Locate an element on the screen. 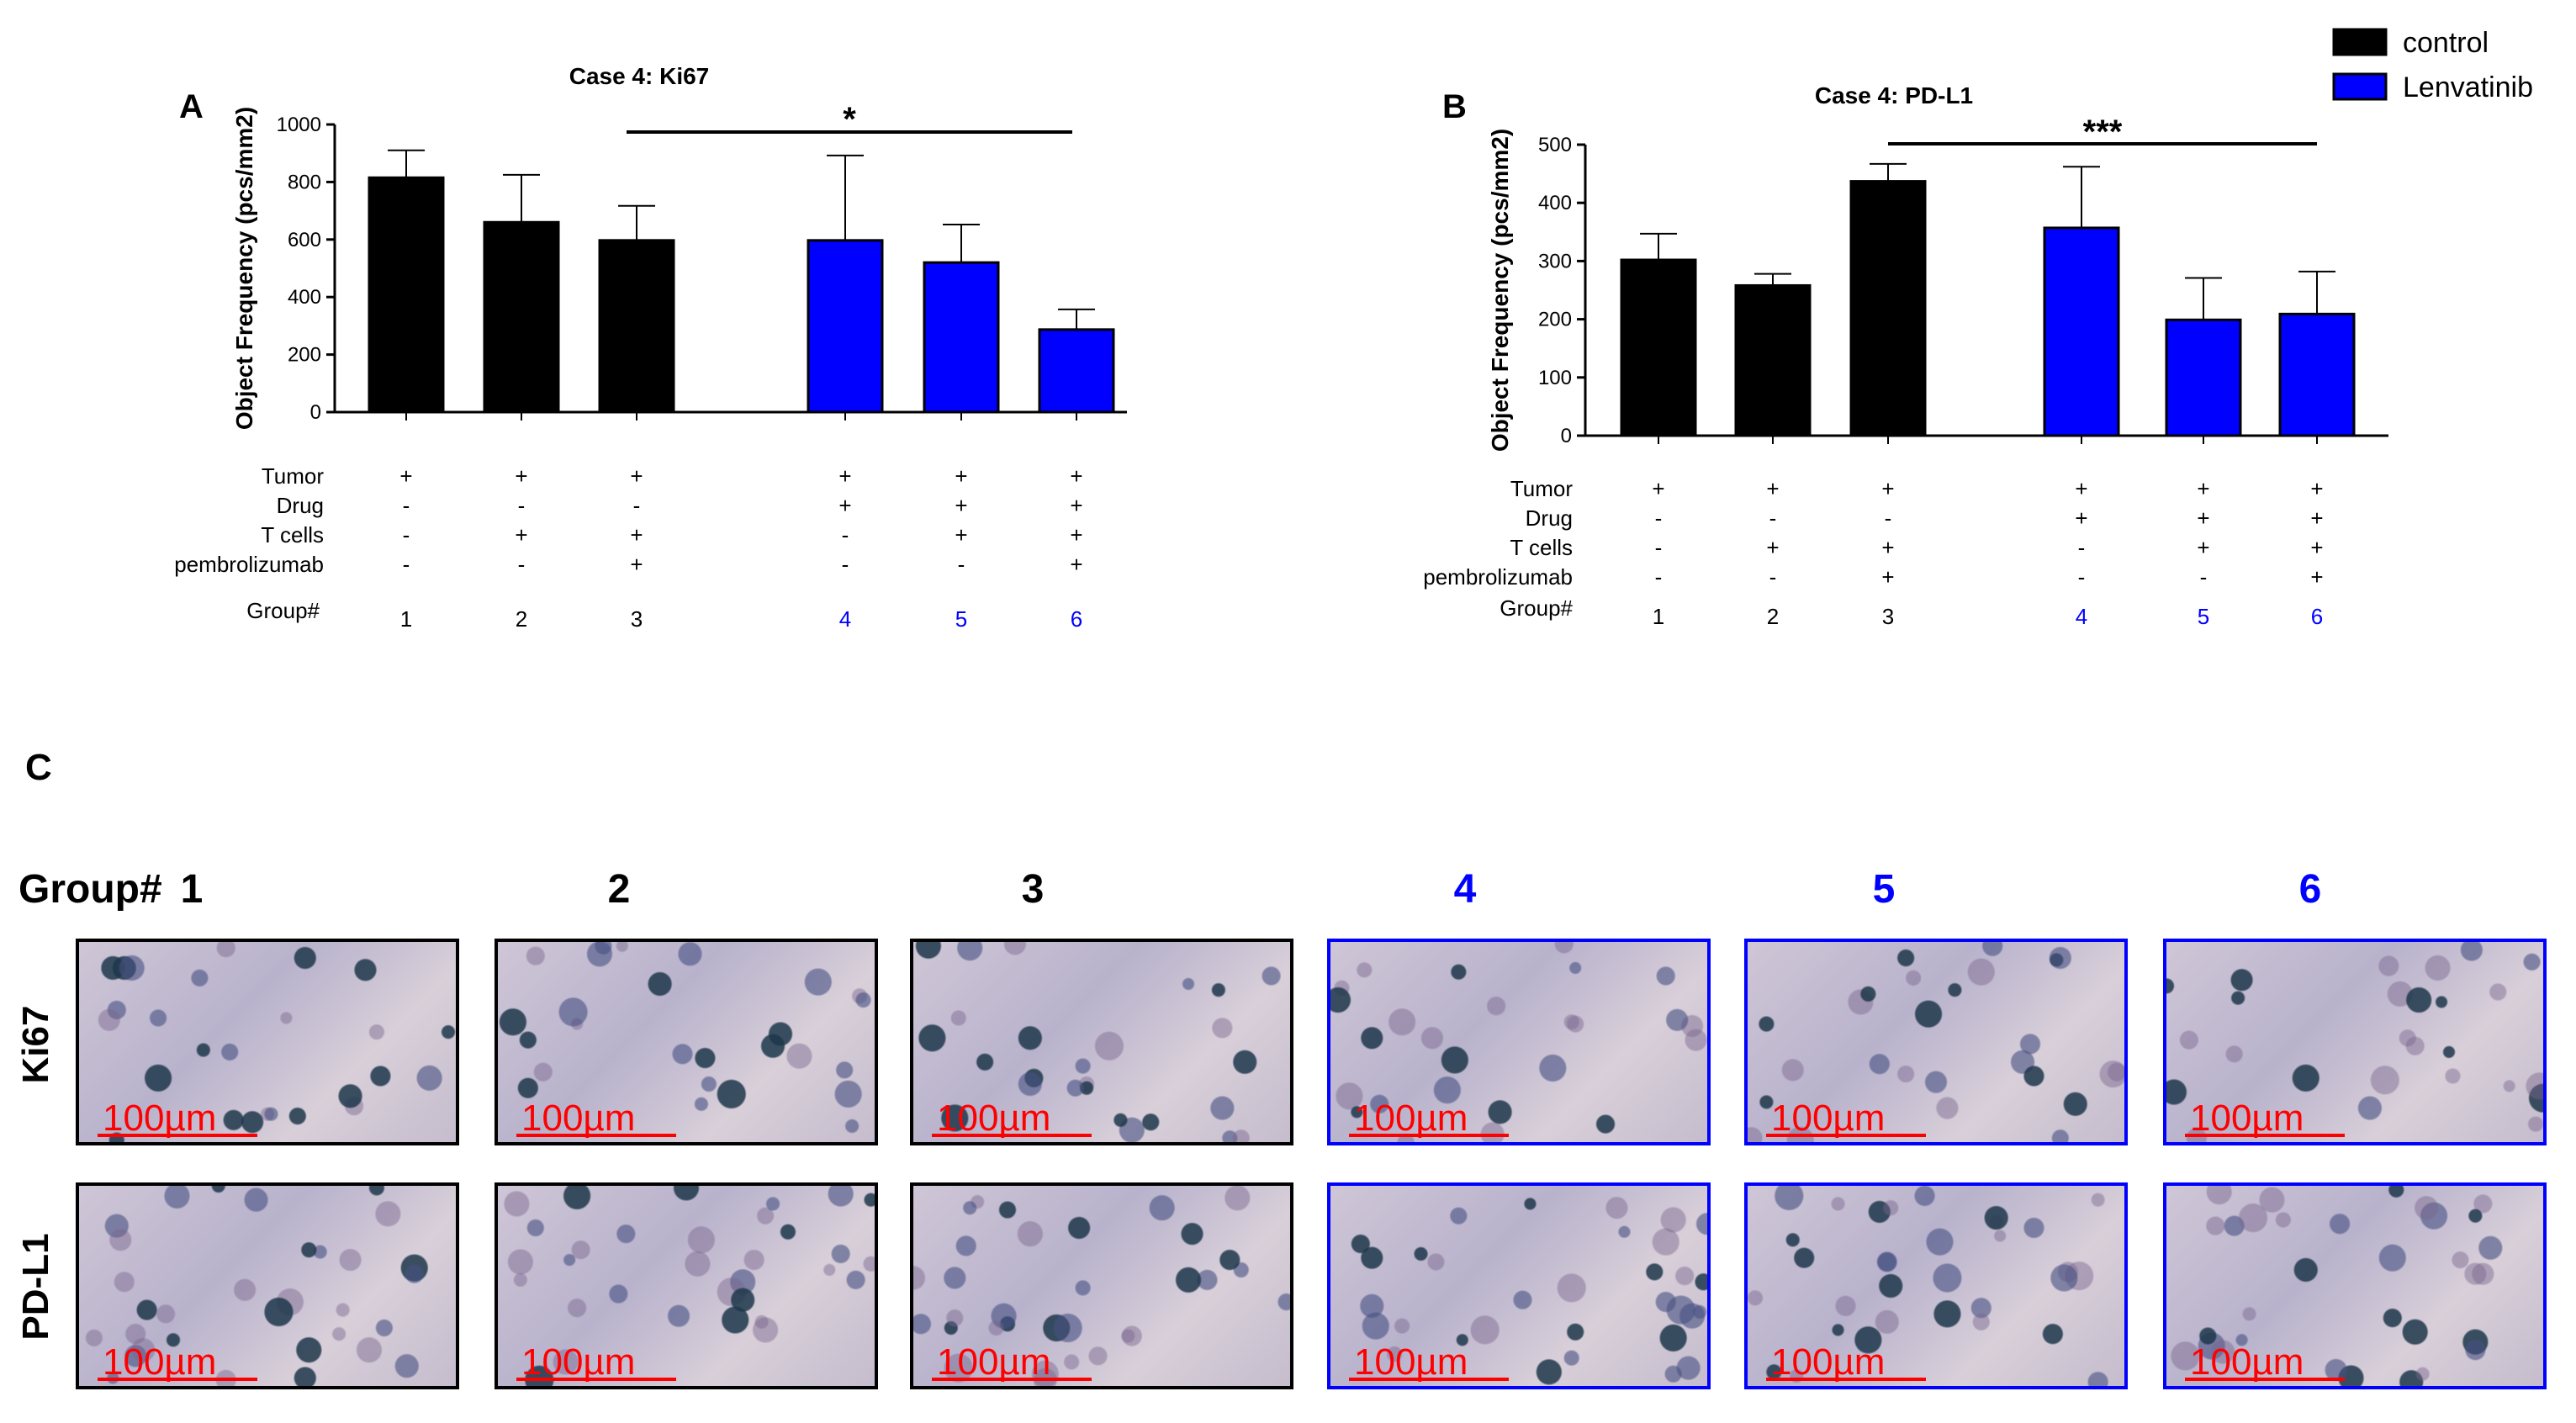 The width and height of the screenshot is (2576, 1423). chart-A-y-tick-label: 600 is located at coordinates (304, 240).